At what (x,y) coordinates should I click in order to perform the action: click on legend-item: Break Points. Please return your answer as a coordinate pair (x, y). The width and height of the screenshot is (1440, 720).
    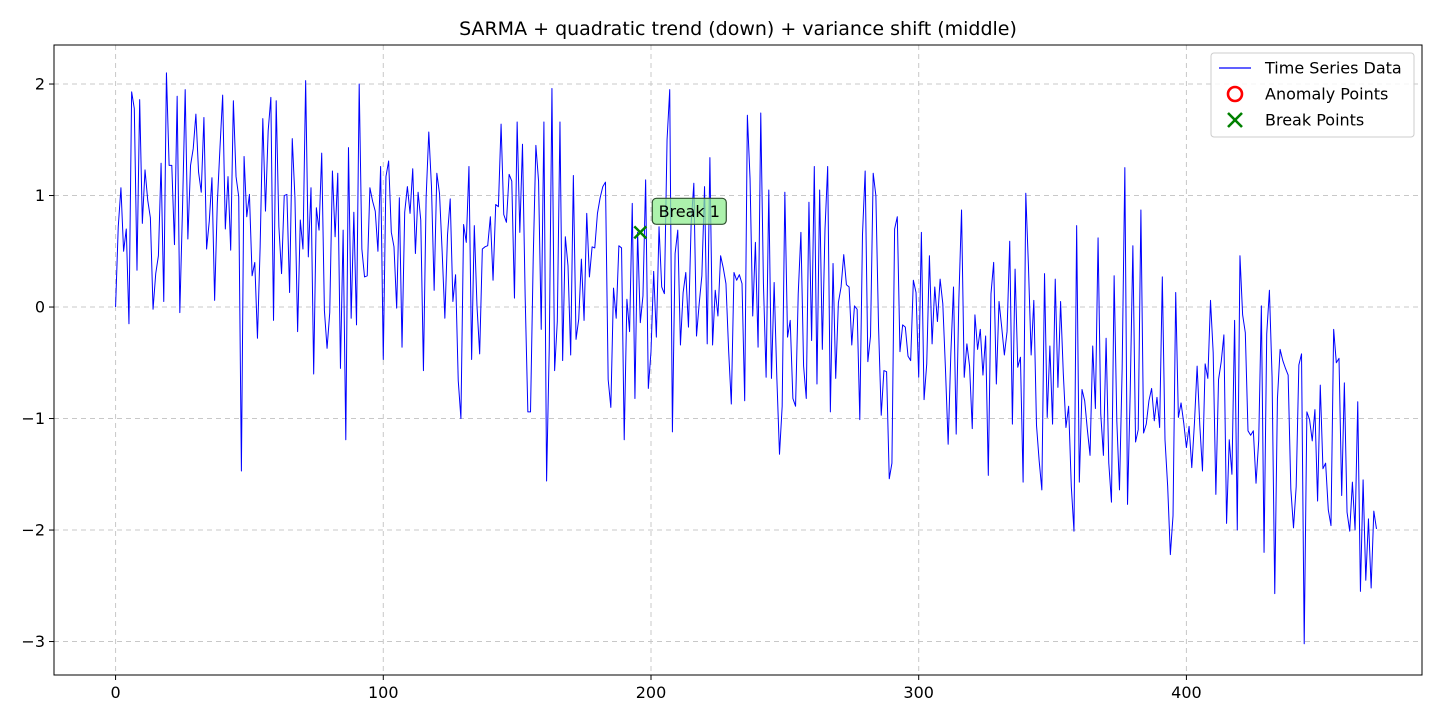
    Looking at the image, I should click on (1295, 120).